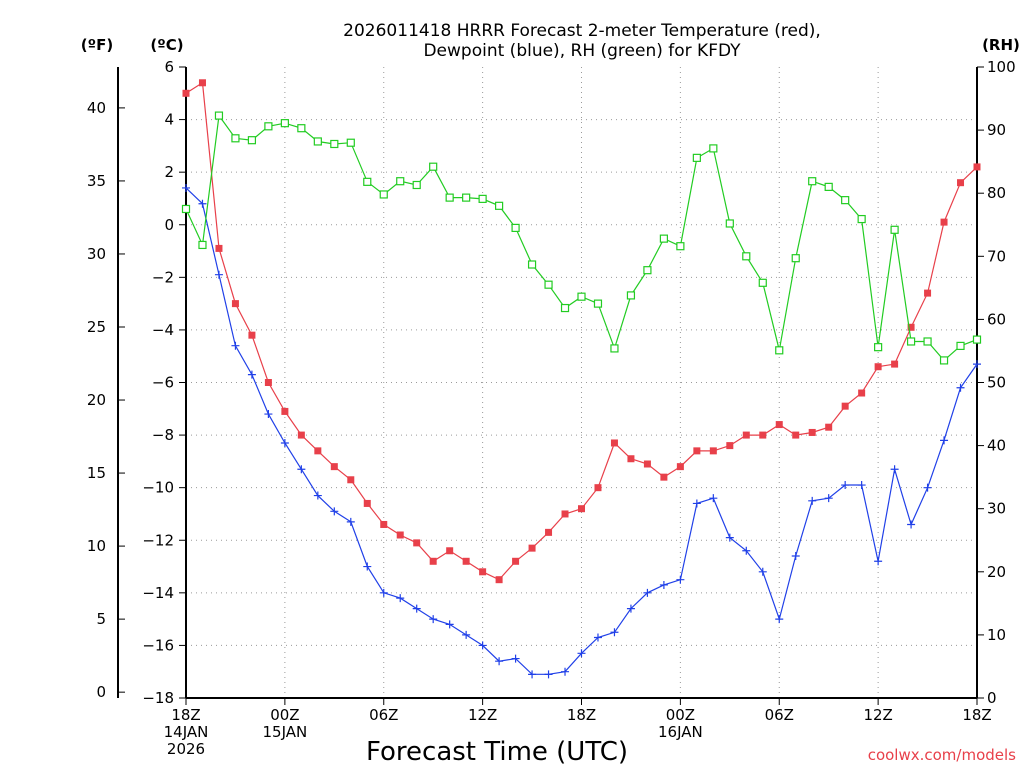 This screenshot has height=768, width=1024. Describe the element at coordinates (169, 120) in the screenshot. I see `celsius-tick-label: 4` at that location.